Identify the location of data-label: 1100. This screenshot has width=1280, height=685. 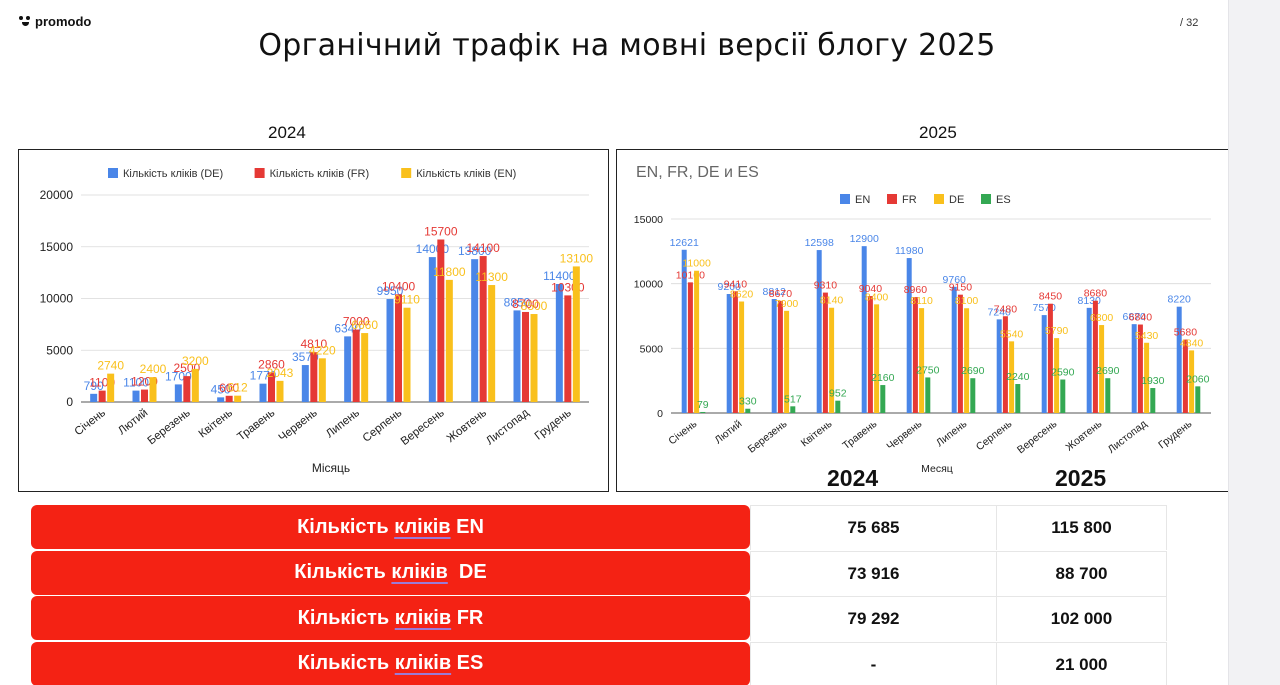
(136, 383).